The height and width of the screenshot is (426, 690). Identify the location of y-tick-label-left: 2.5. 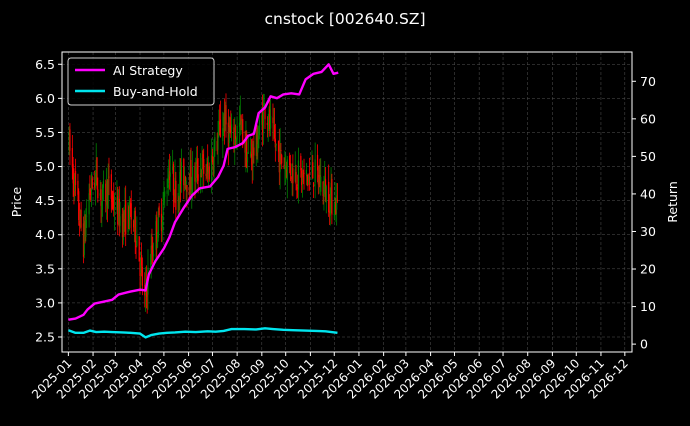
(45, 337).